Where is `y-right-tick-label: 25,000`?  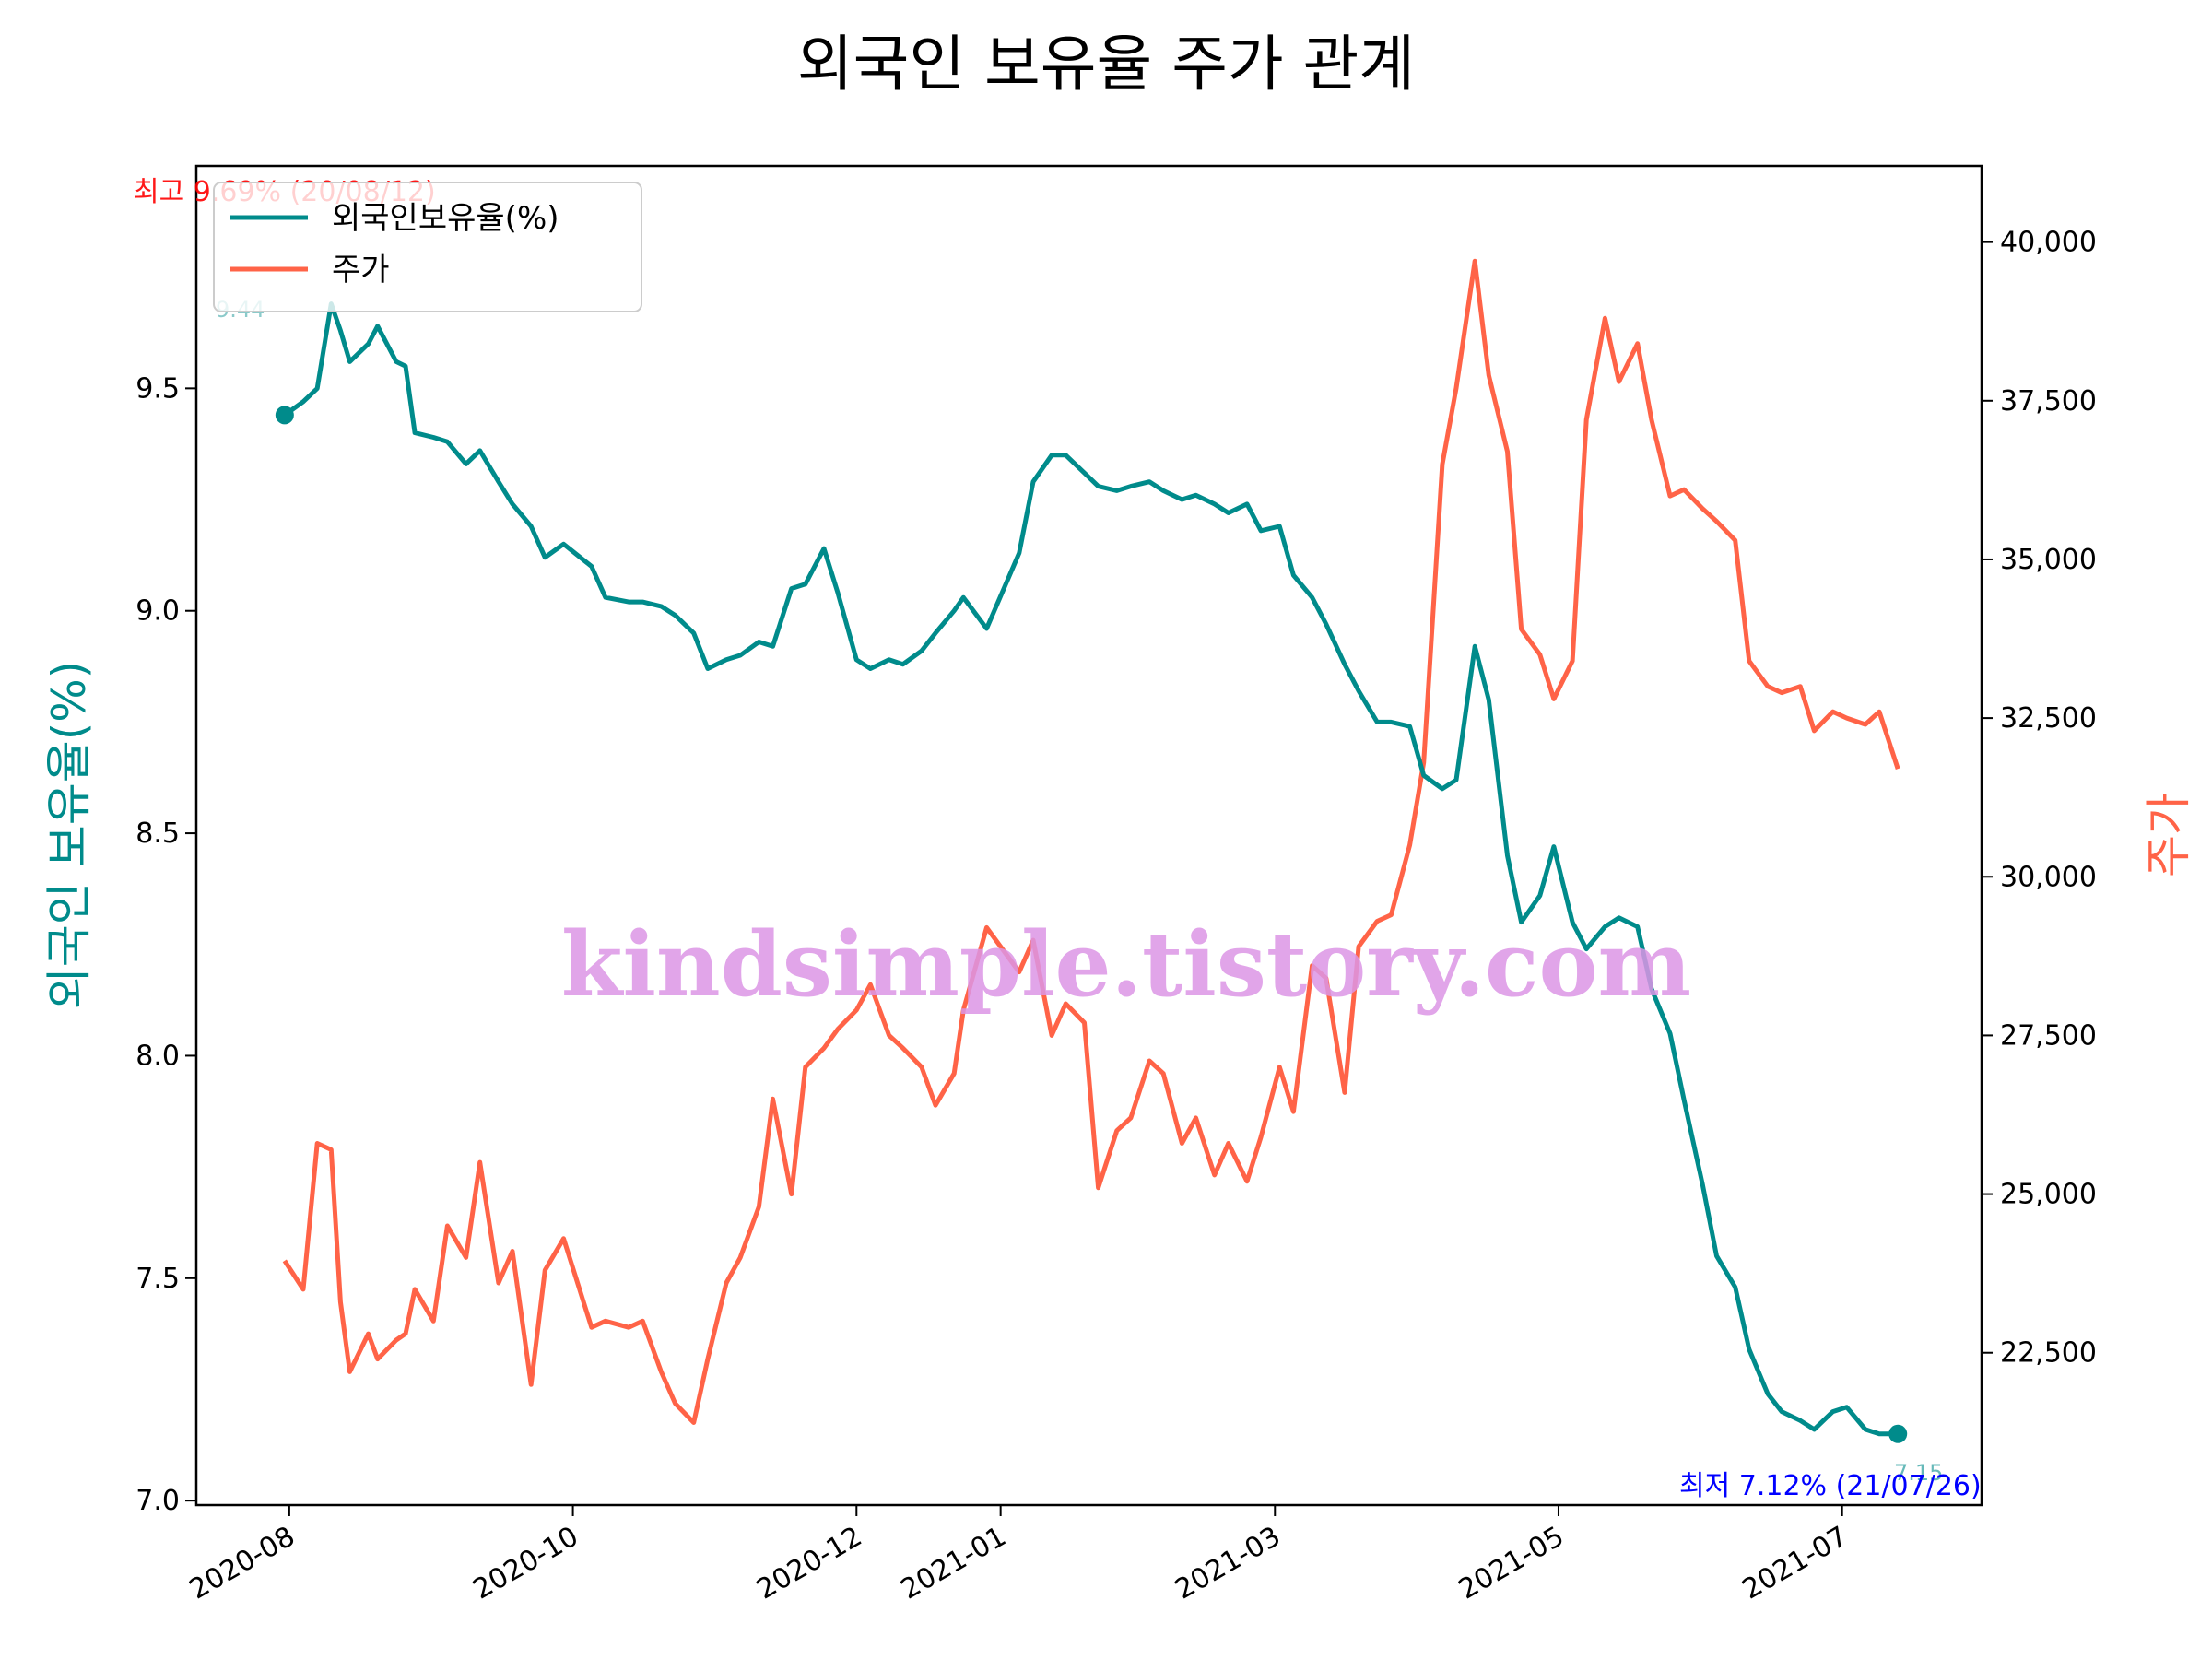
y-right-tick-label: 25,000 is located at coordinates (2048, 1195).